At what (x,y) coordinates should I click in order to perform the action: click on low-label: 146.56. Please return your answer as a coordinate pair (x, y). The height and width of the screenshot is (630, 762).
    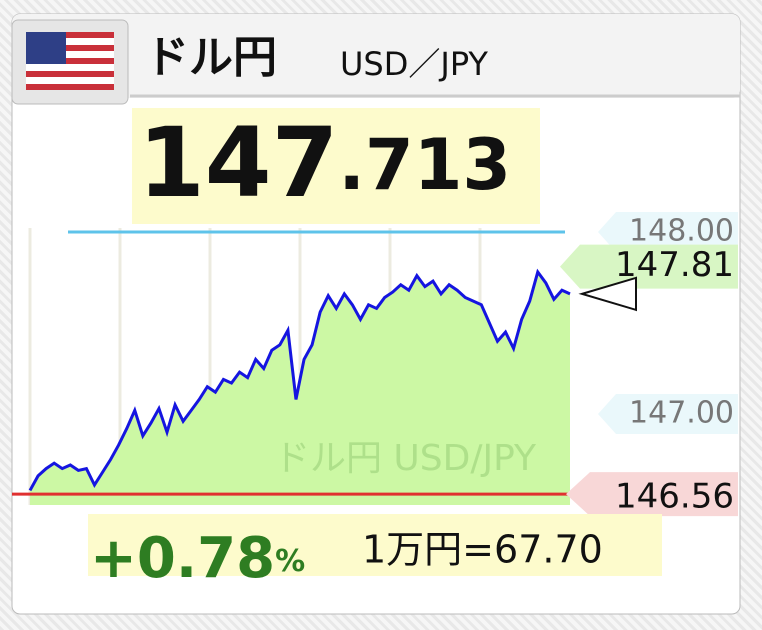
    Looking at the image, I should click on (674, 497).